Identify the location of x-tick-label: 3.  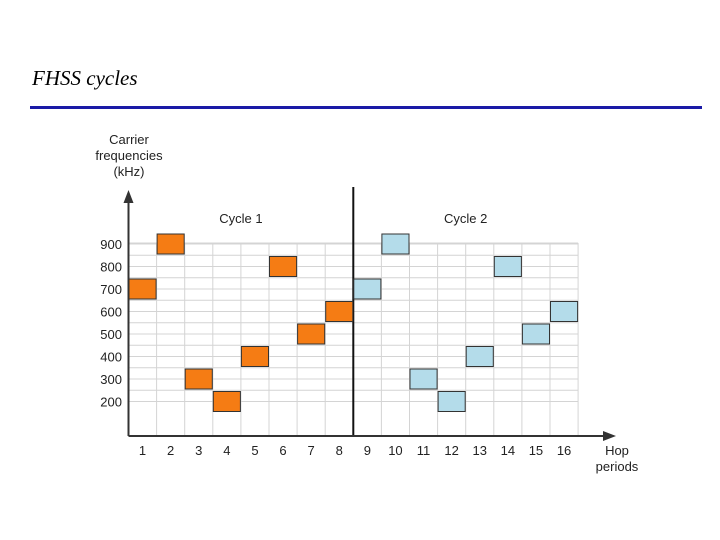
(198, 450).